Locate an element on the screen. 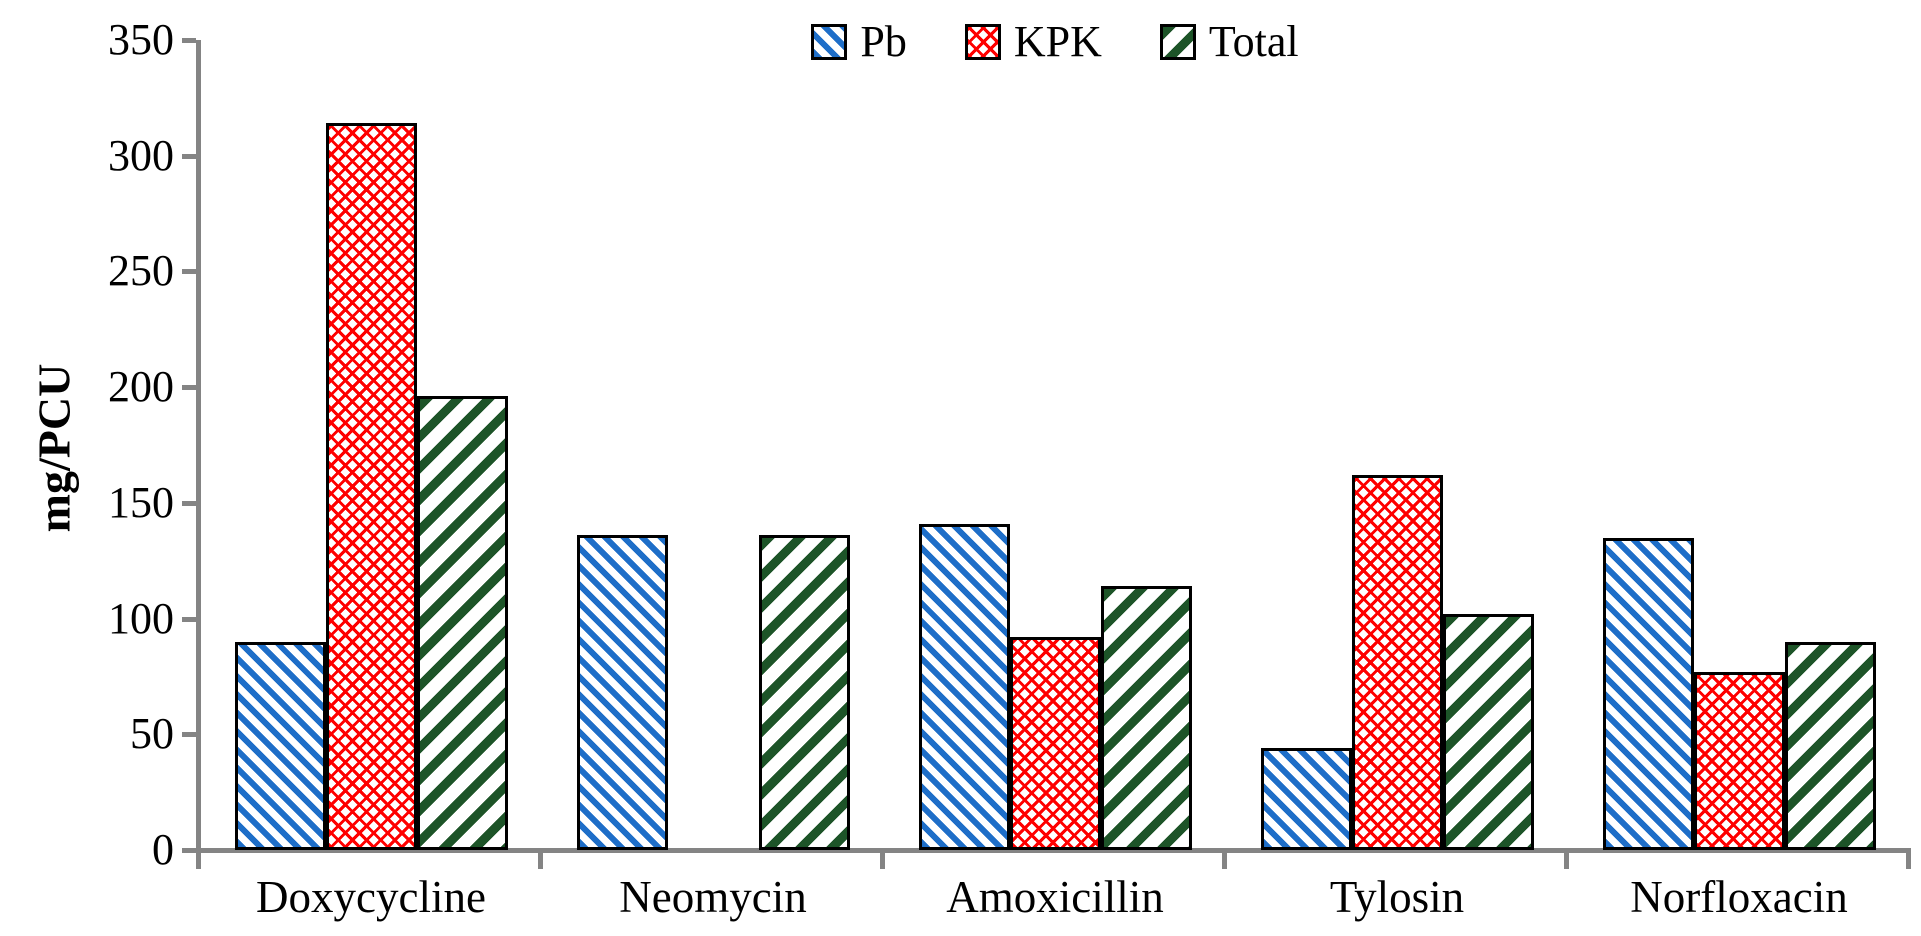 The image size is (1921, 936). legend-item-total: Total is located at coordinates (1229, 41).